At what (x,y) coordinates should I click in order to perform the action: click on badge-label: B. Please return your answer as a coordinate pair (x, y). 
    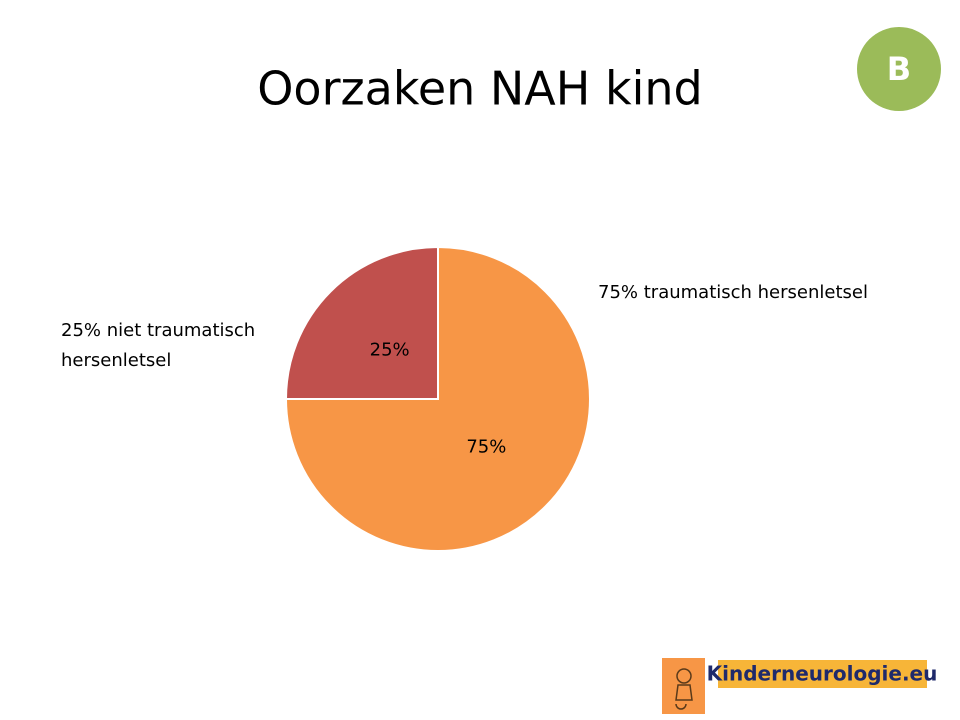
    Looking at the image, I should click on (899, 69).